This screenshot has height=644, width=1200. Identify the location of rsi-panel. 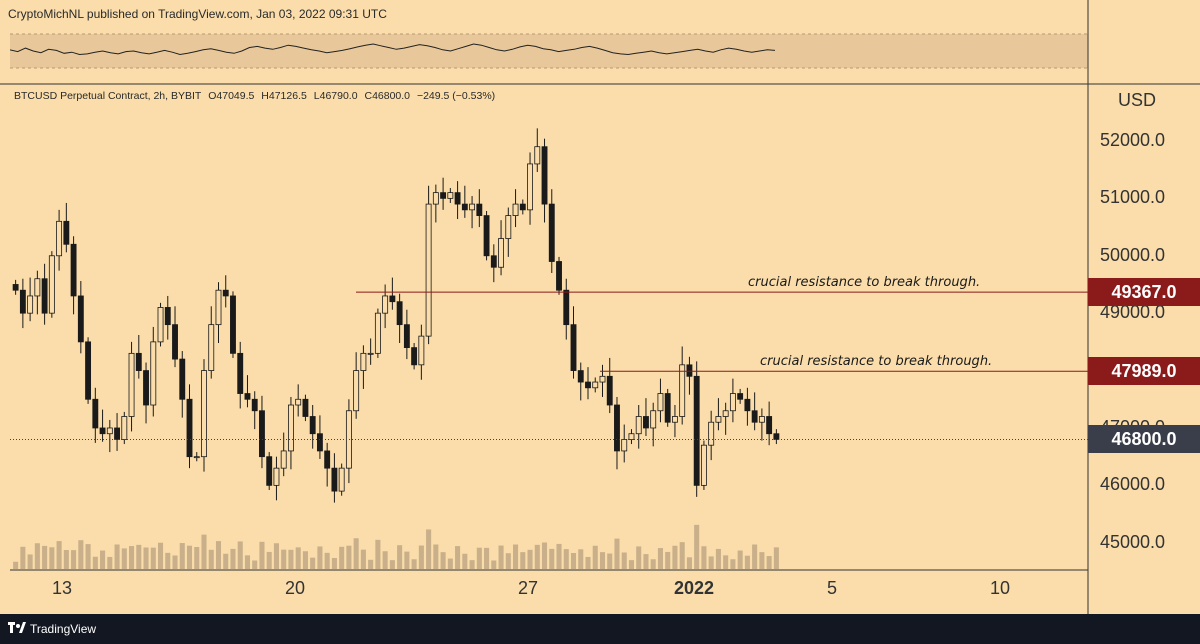
(549, 51).